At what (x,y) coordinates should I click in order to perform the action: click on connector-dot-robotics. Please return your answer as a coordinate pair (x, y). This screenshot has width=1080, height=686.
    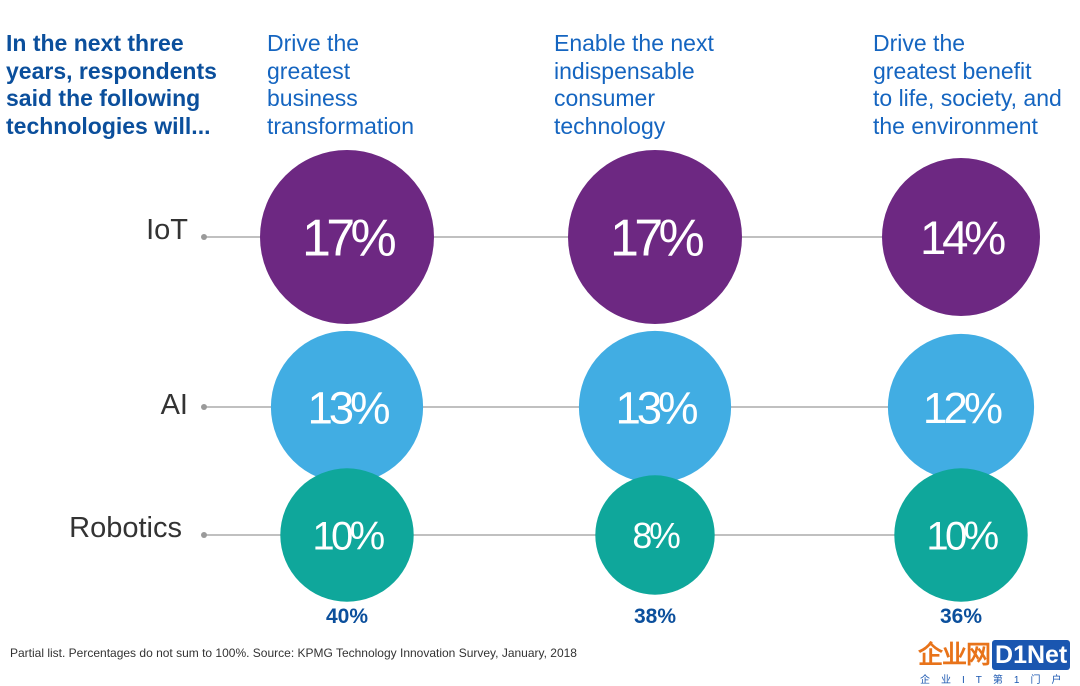
    Looking at the image, I should click on (204, 535).